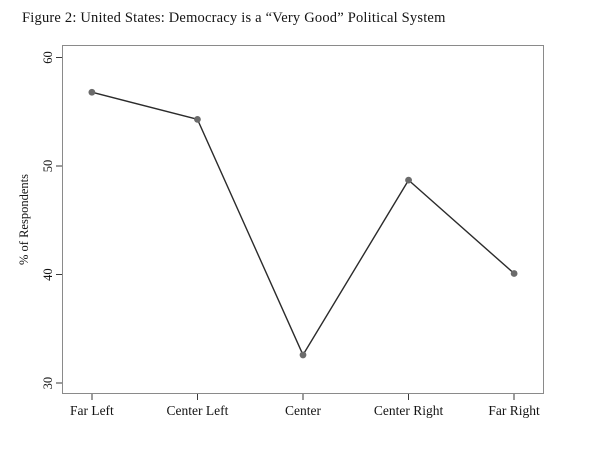 The image size is (609, 465). What do you see at coordinates (24, 219) in the screenshot?
I see `y-axis-title: % of Respondents` at bounding box center [24, 219].